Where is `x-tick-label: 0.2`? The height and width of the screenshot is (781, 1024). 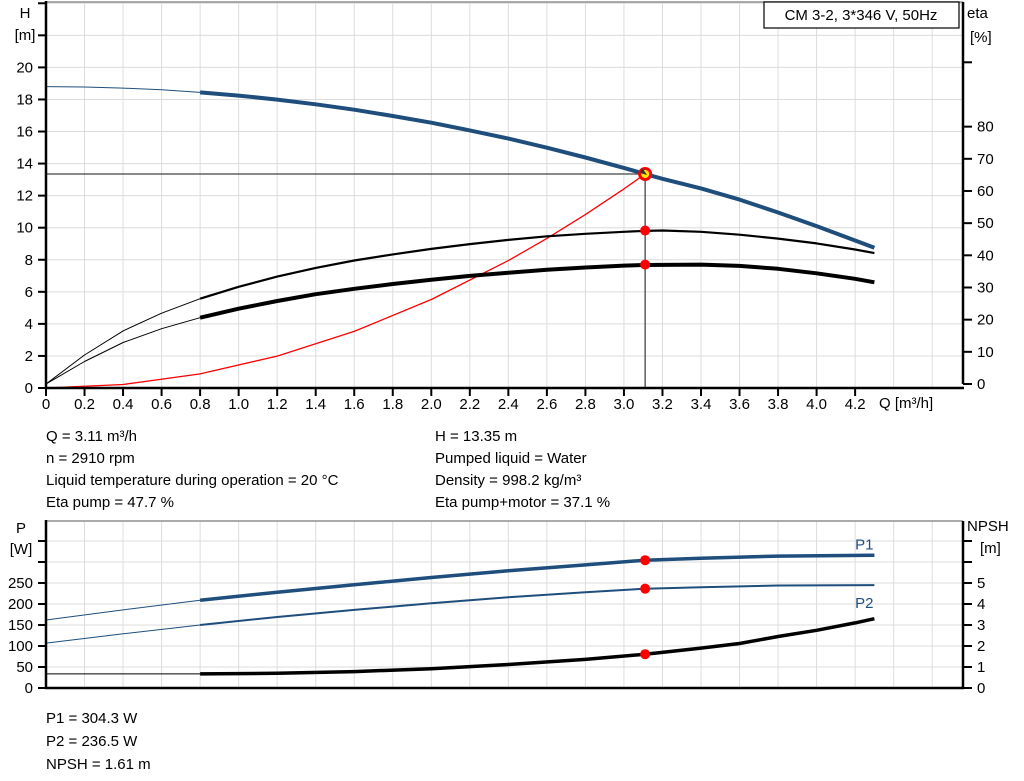
x-tick-label: 0.2 is located at coordinates (84, 404).